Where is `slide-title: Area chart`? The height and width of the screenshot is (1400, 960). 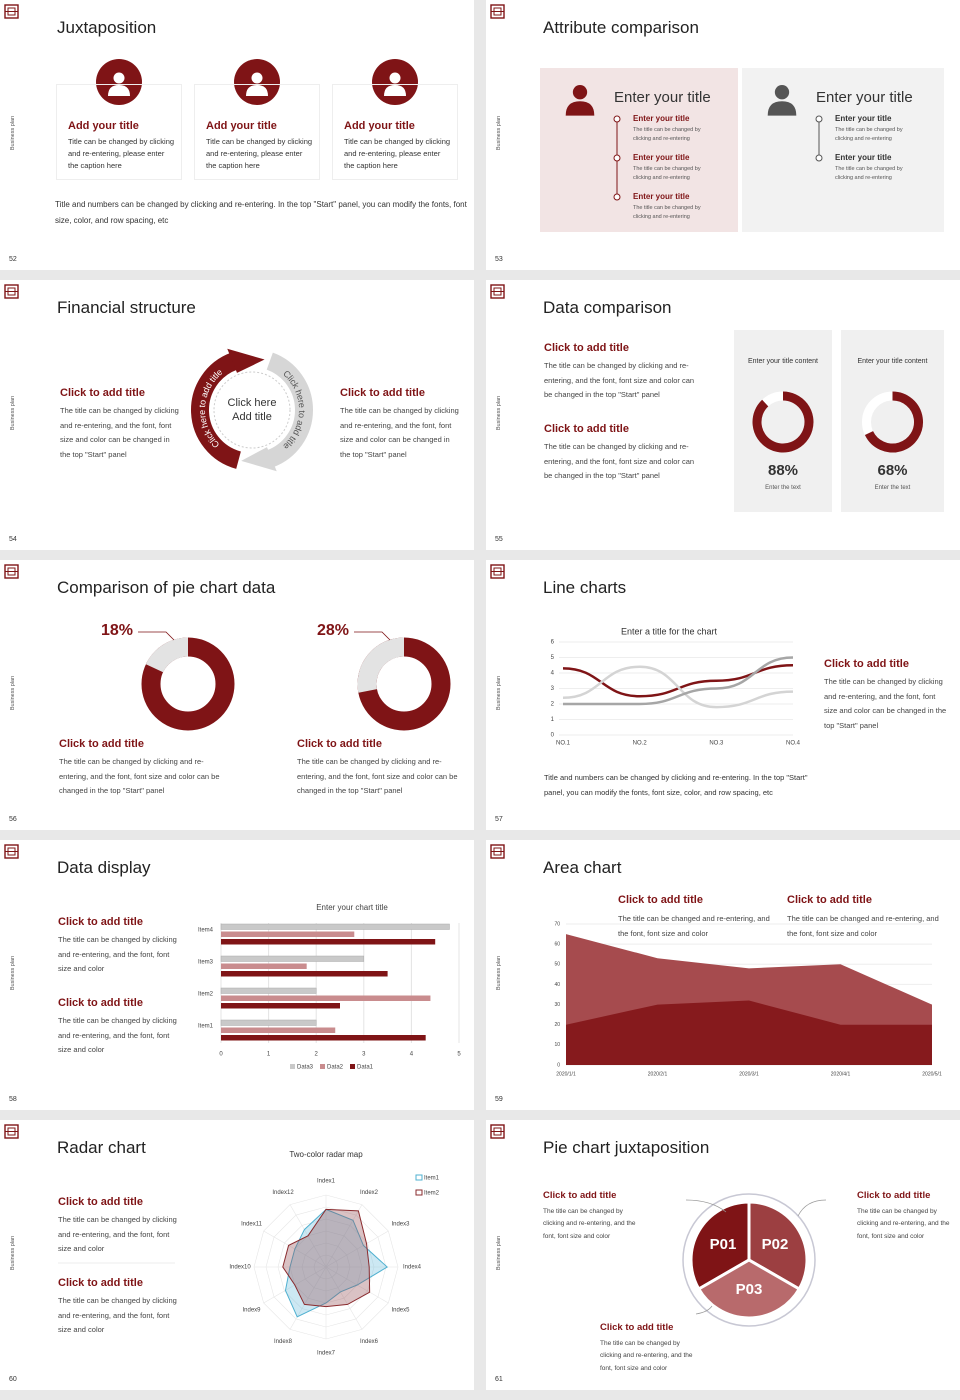
slide-title: Area chart is located at coordinates (582, 867).